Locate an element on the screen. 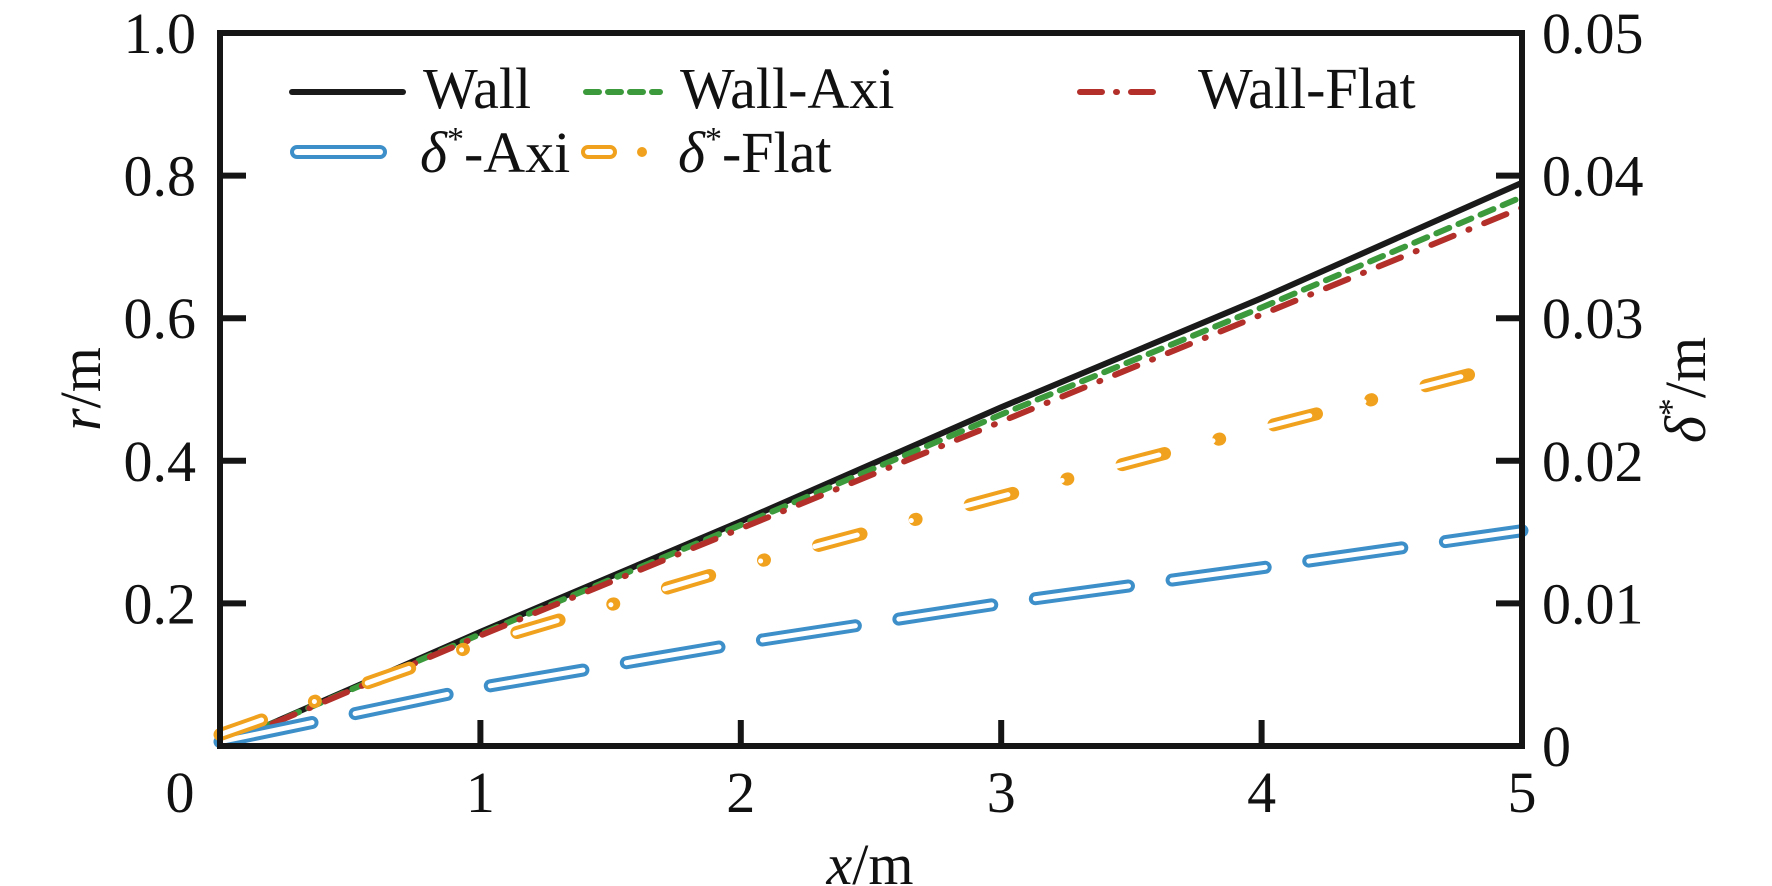  legend-item-delta-flat: δ*-Flat is located at coordinates (706, 152).